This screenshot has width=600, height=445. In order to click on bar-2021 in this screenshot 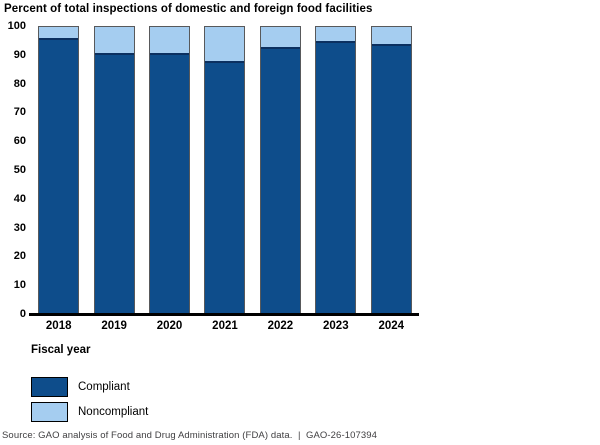, I will do `click(225, 170)`.